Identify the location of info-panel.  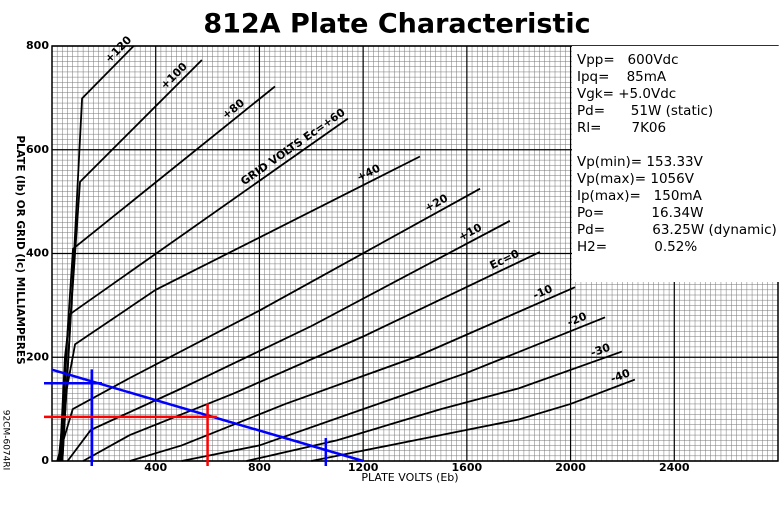
(678, 164).